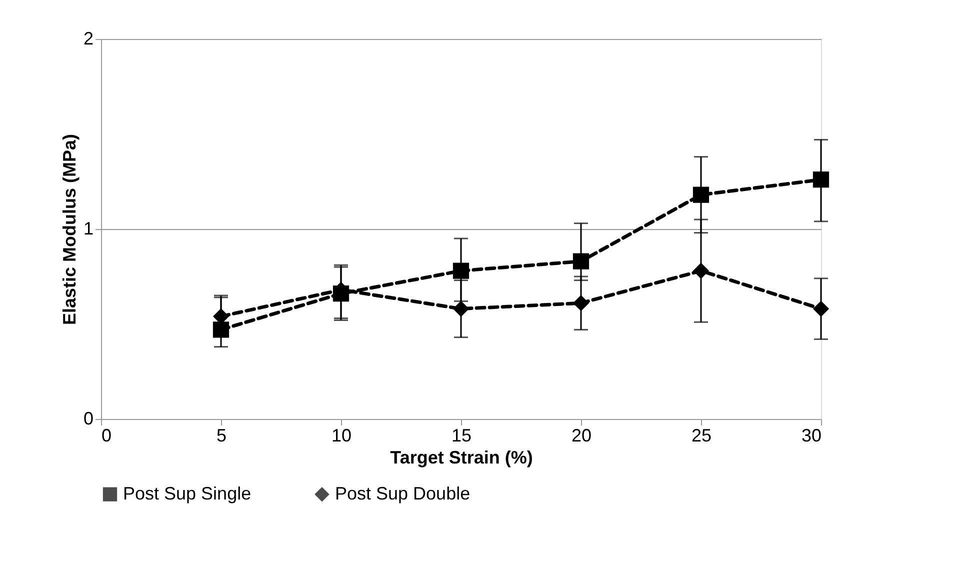 The height and width of the screenshot is (580, 969). What do you see at coordinates (187, 493) in the screenshot?
I see `legend-label: Post Sup Single` at bounding box center [187, 493].